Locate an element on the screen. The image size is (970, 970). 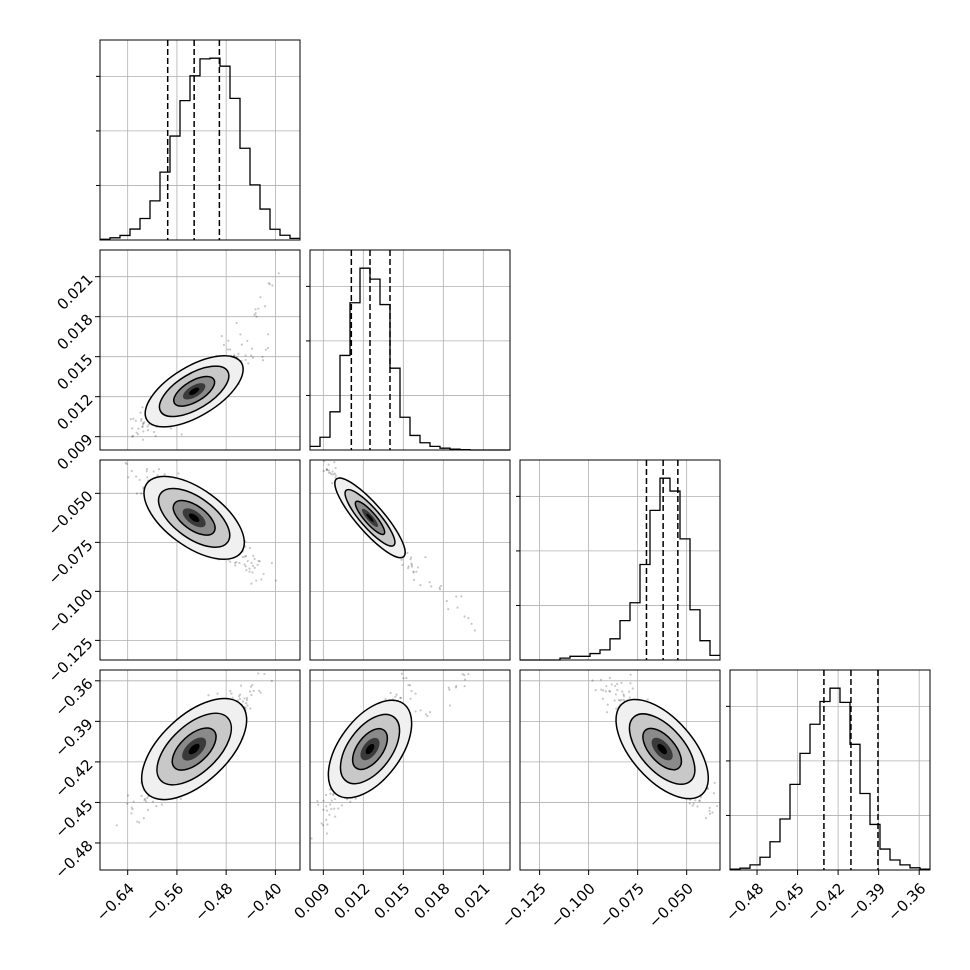
xtick-label: 0.009 is located at coordinates (311, 901).